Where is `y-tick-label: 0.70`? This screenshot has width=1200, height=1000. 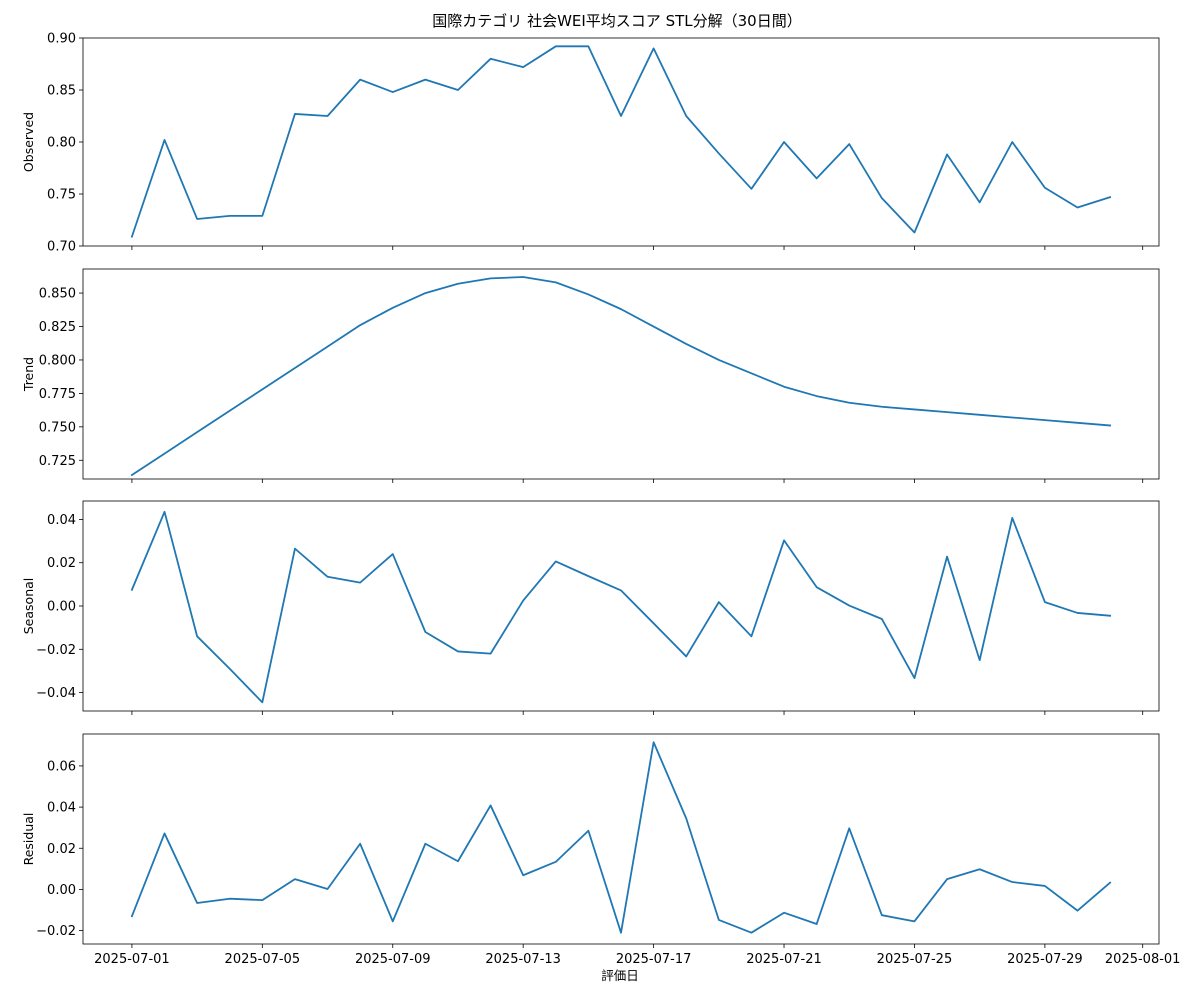 y-tick-label: 0.70 is located at coordinates (61, 247).